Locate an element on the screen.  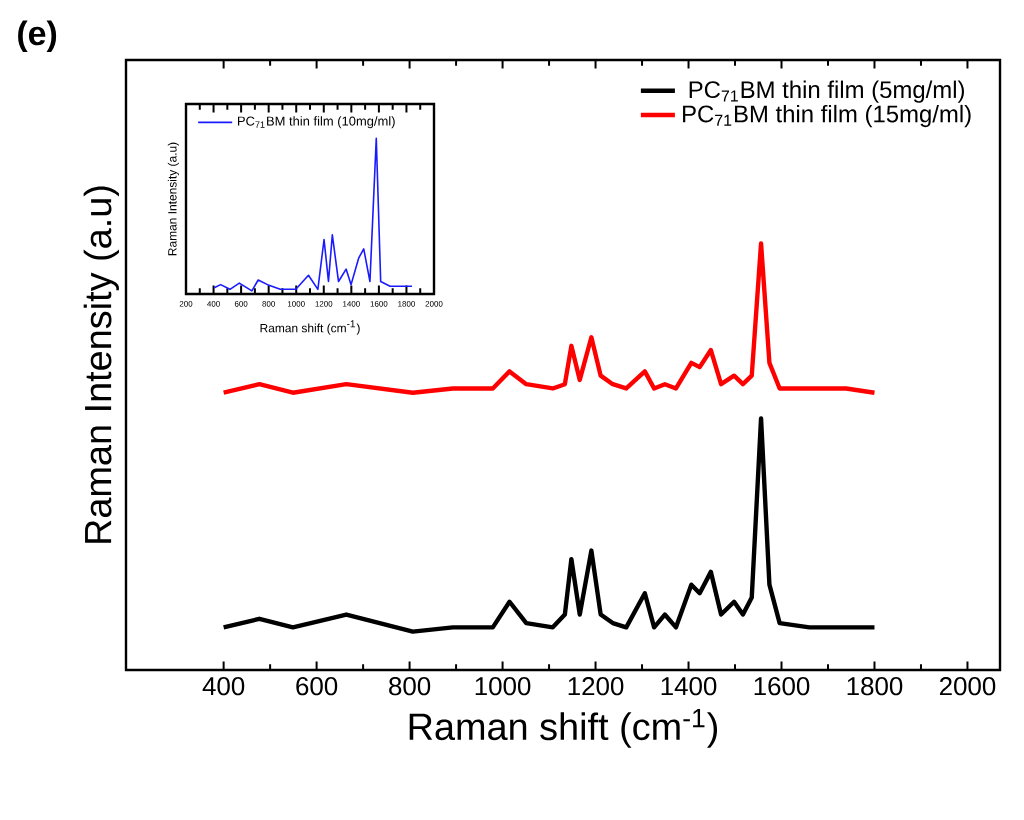
x-tick-label: 800 is located at coordinates (410, 686).